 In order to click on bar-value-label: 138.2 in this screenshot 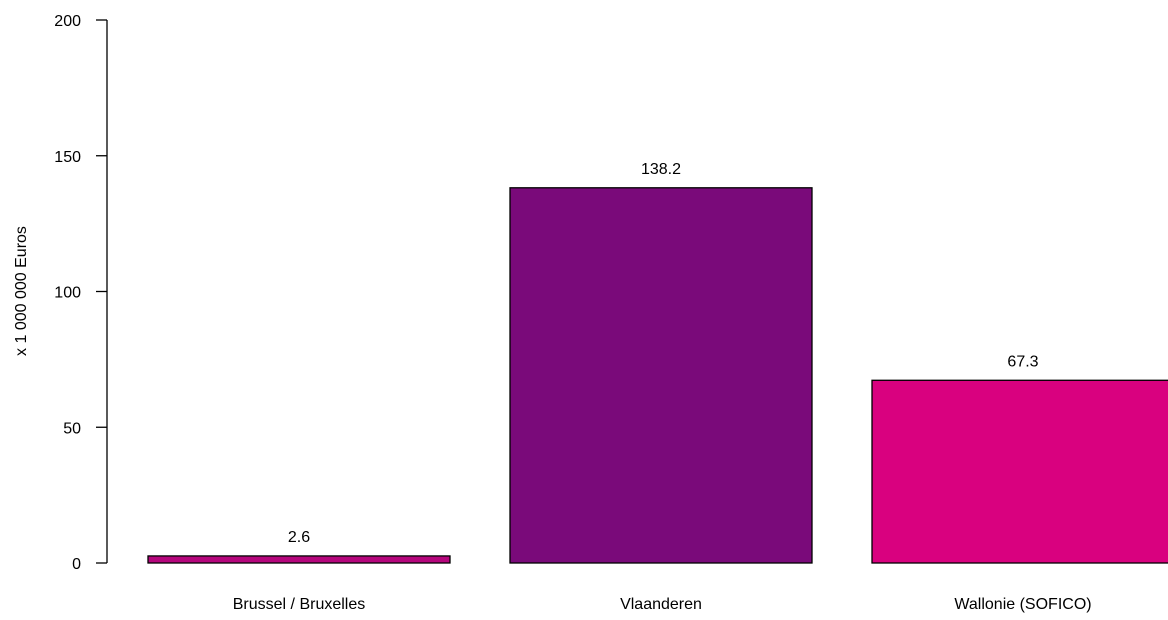, I will do `click(661, 169)`.